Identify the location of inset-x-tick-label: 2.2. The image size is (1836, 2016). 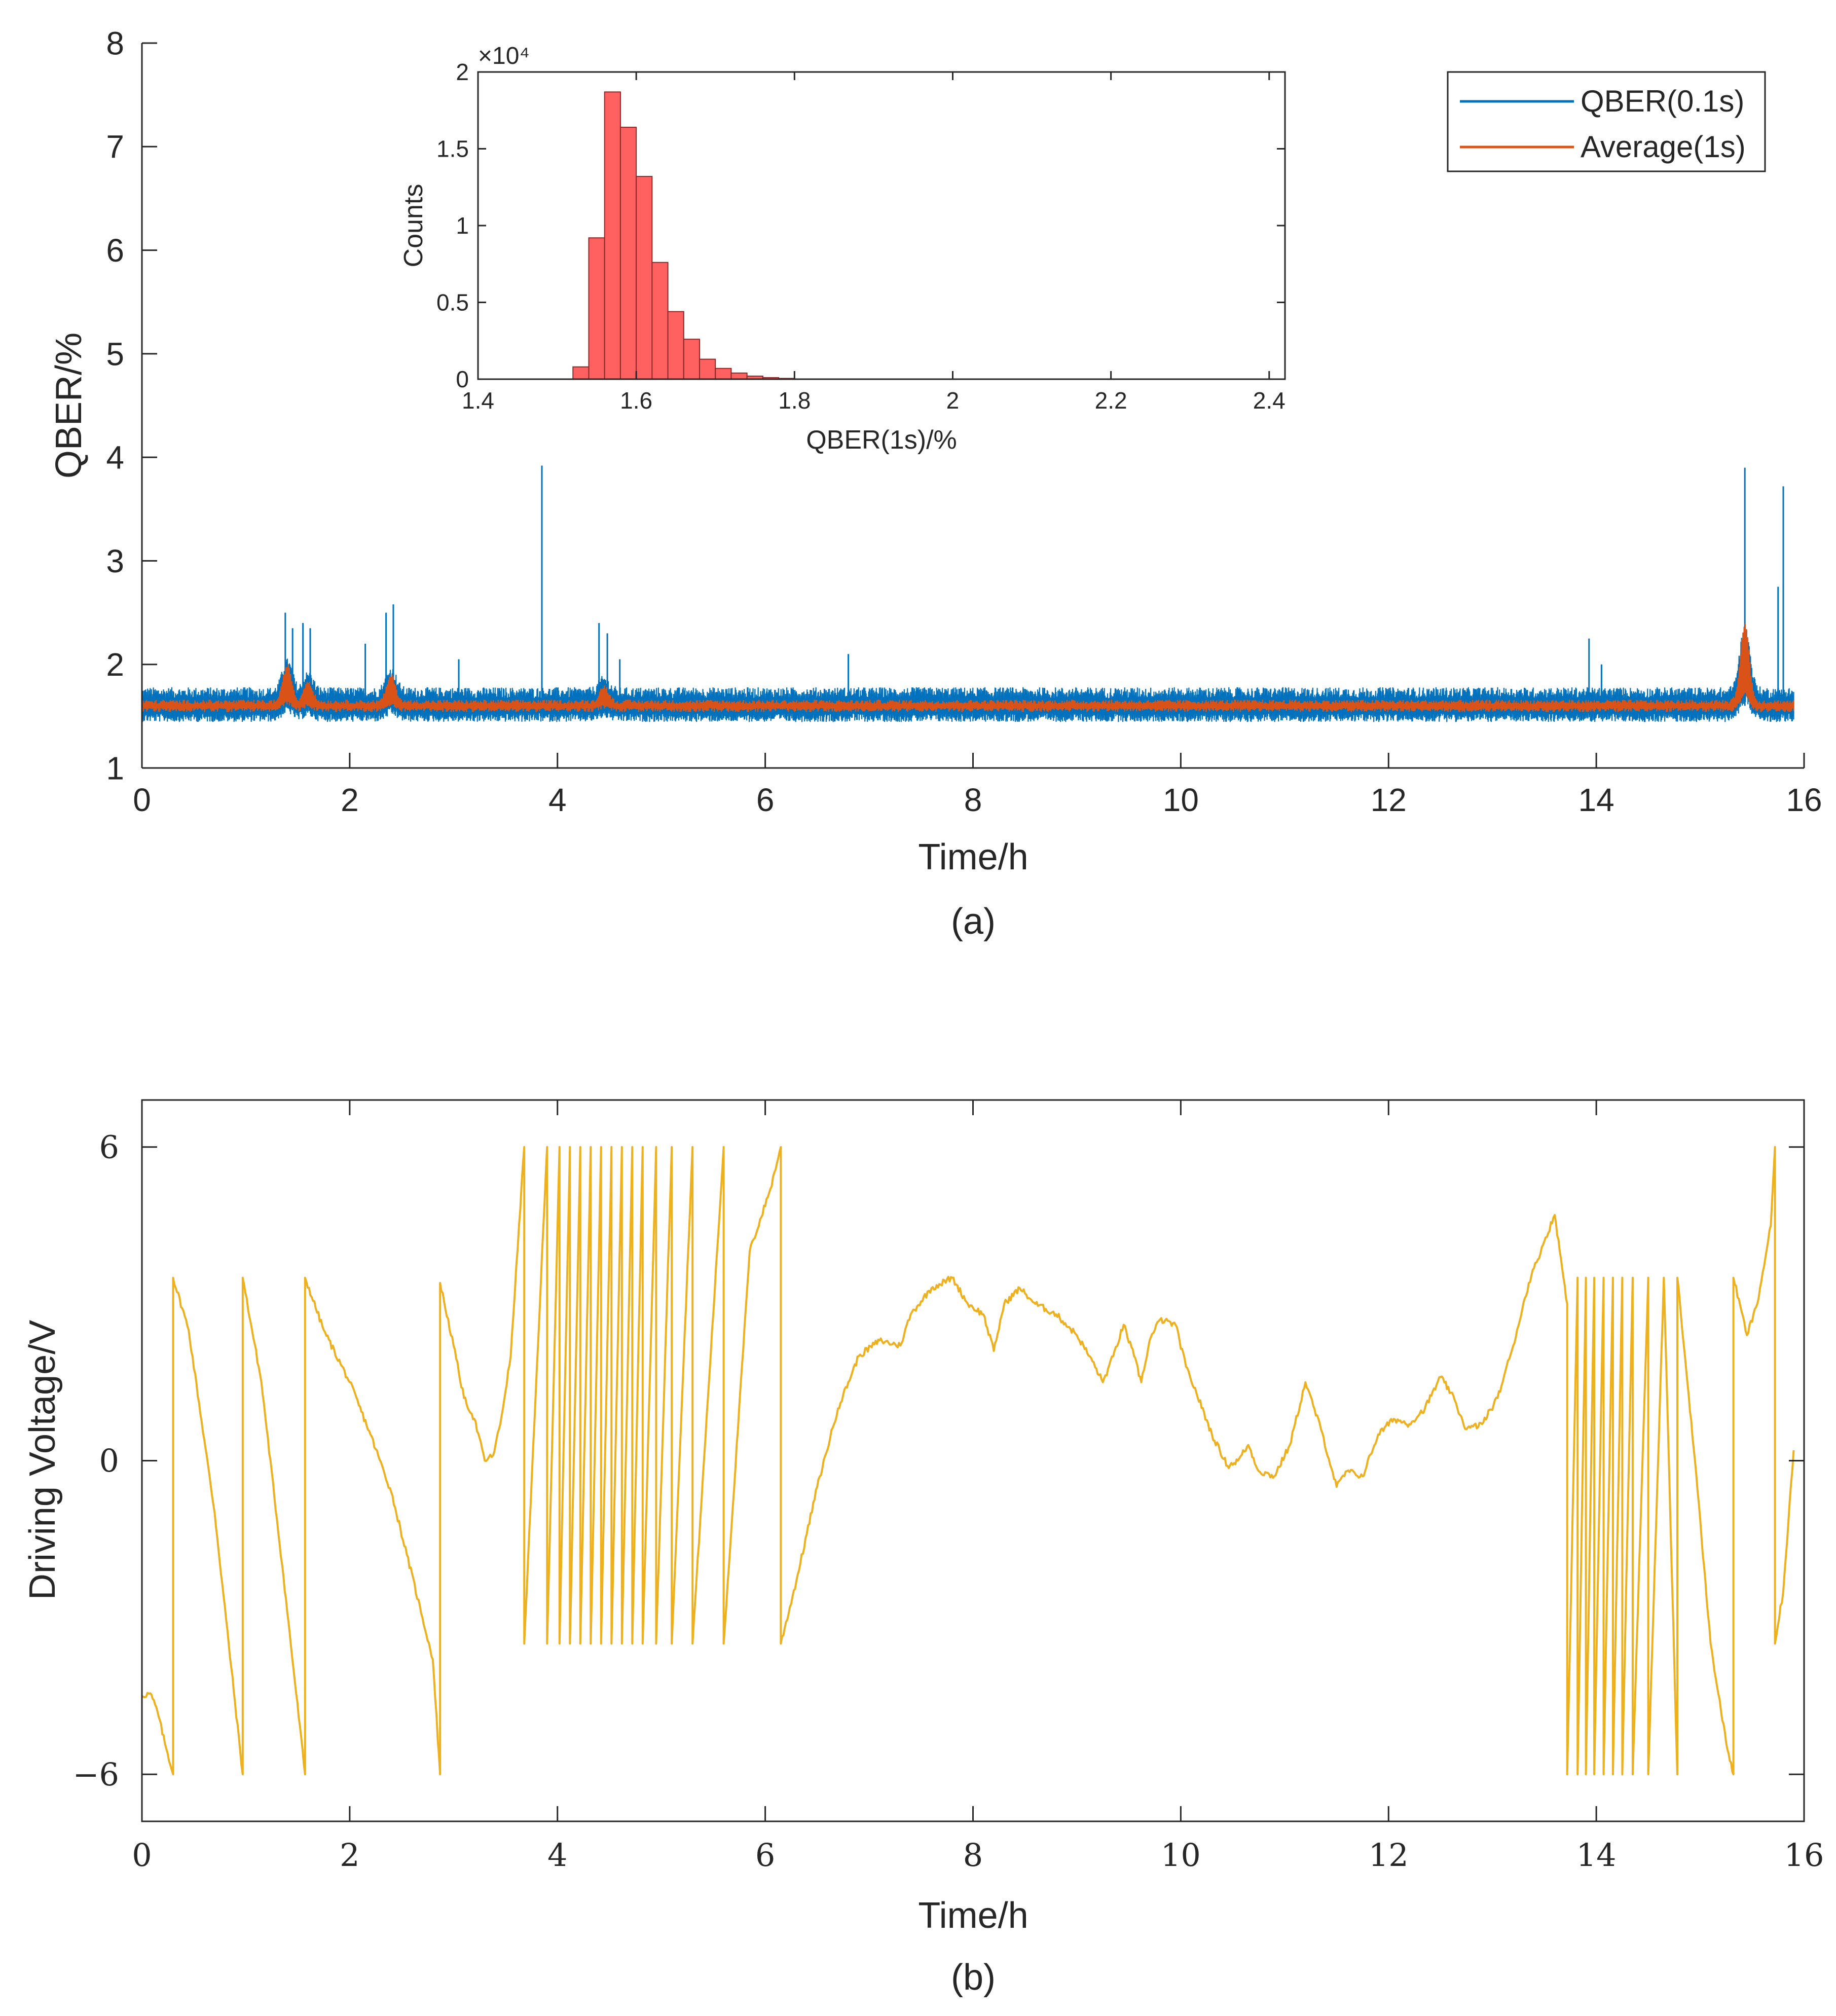
(1111, 400).